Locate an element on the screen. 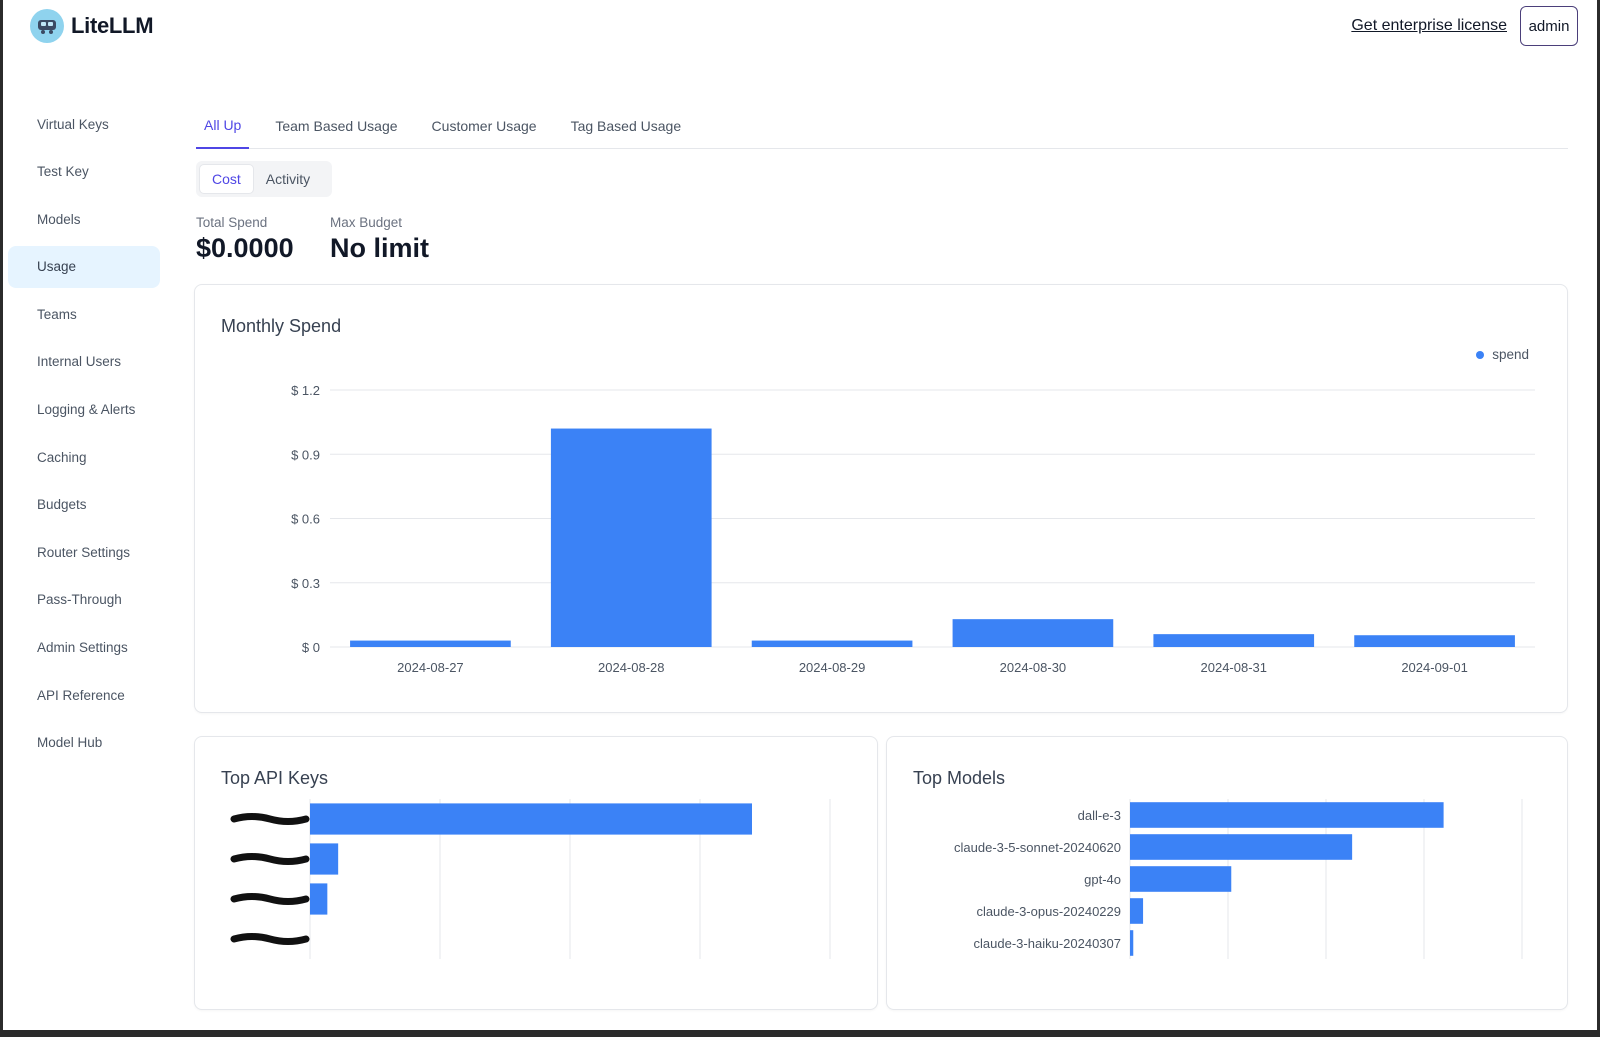 The height and width of the screenshot is (1037, 1600). sidebar-item-label: Logging & Alerts is located at coordinates (86, 410).